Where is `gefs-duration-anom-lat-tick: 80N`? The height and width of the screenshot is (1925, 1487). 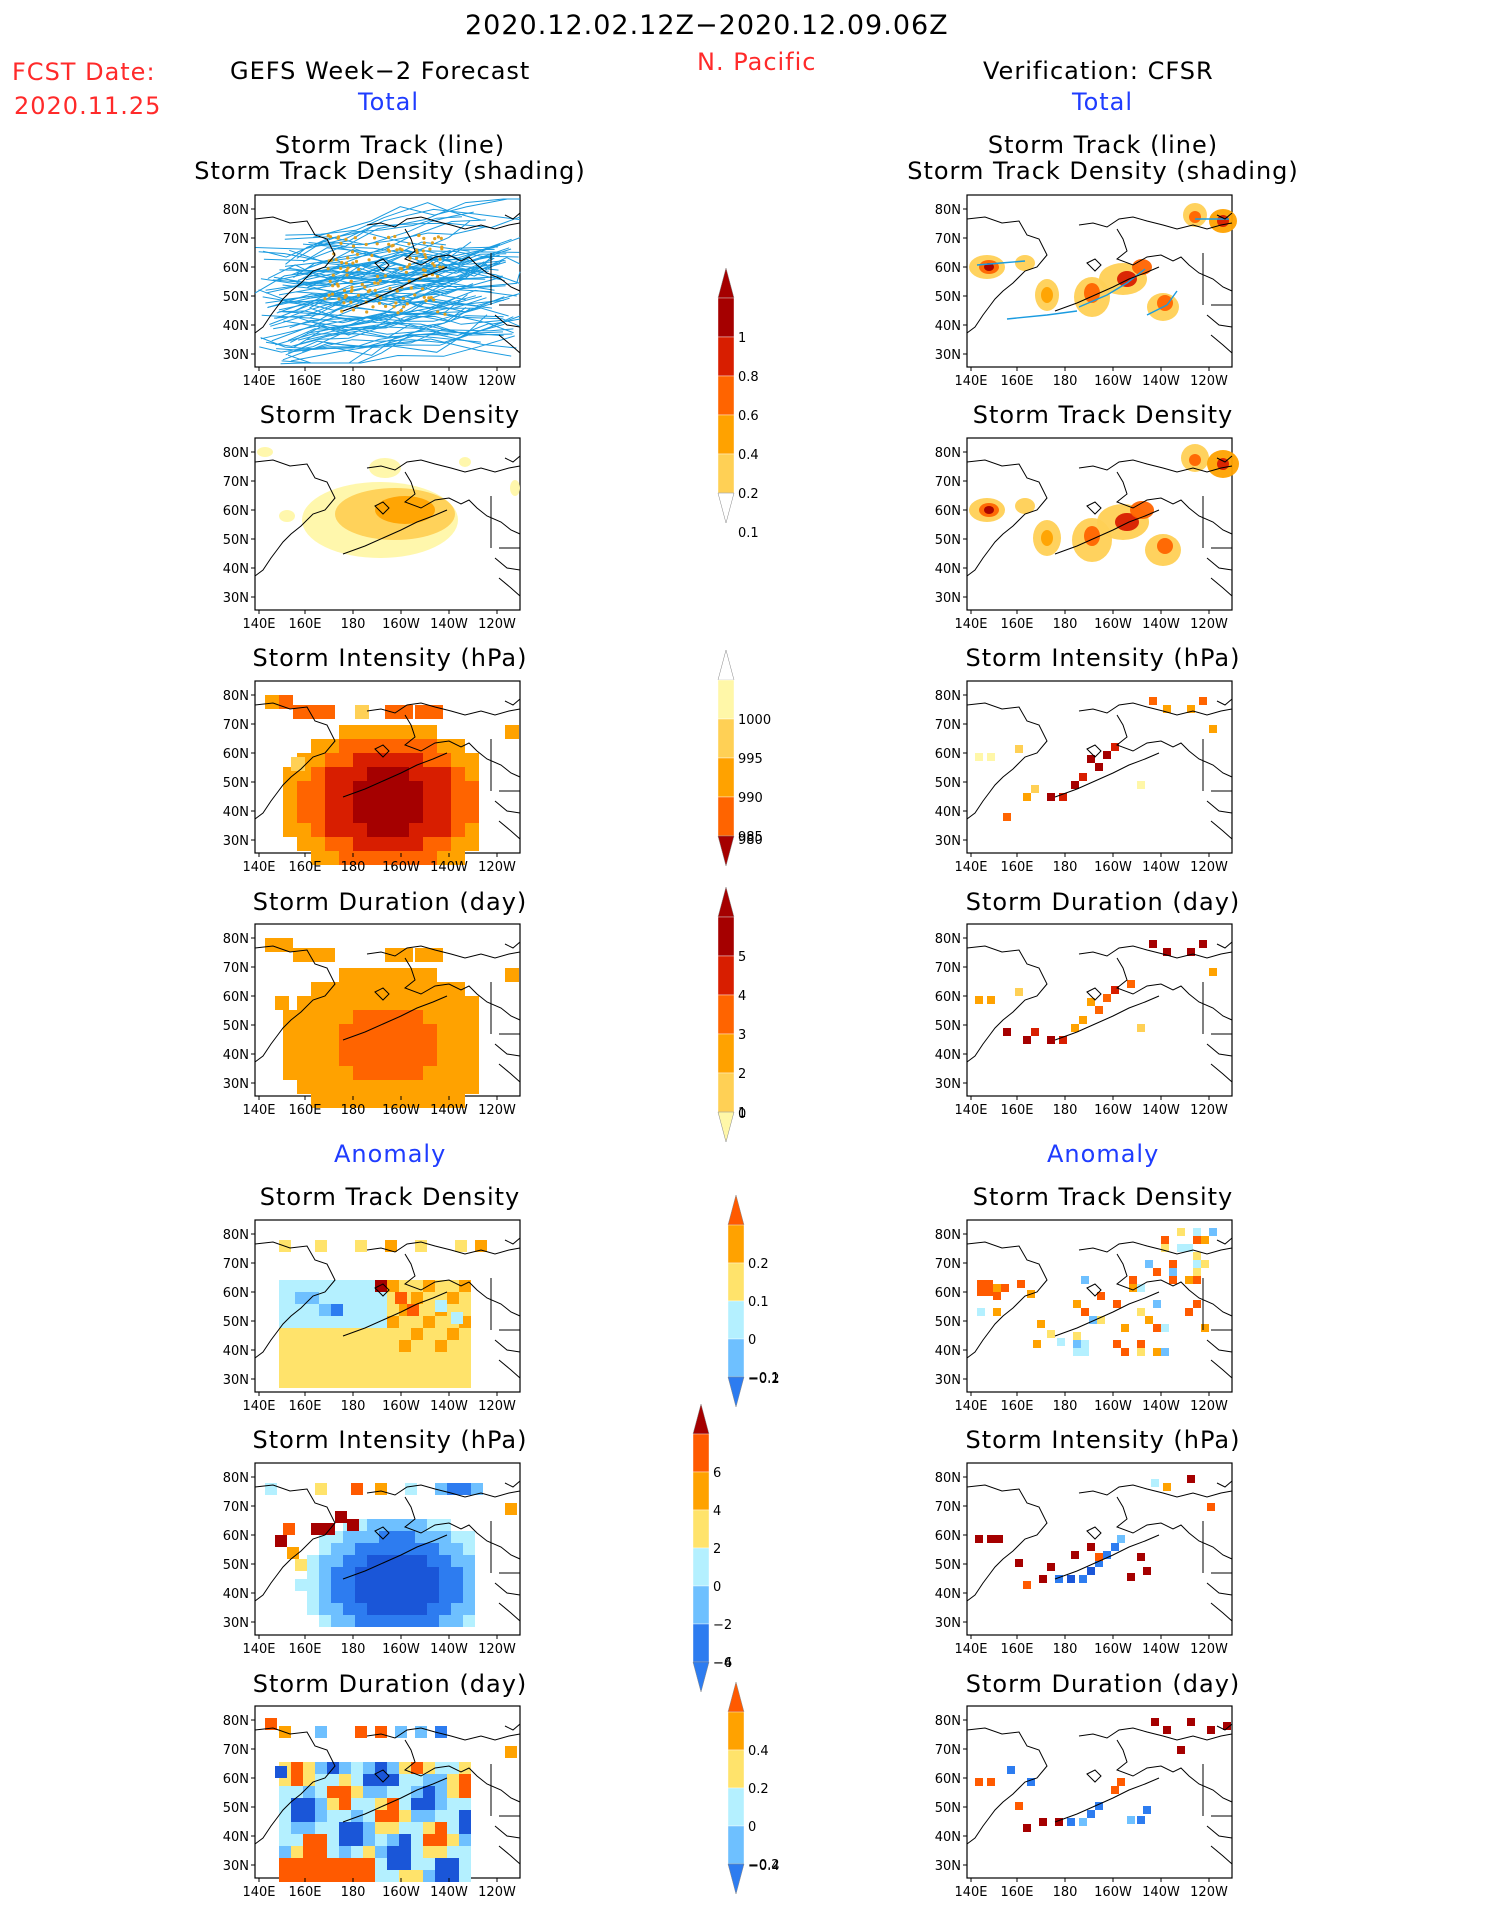 gefs-duration-anom-lat-tick: 80N is located at coordinates (236, 1721).